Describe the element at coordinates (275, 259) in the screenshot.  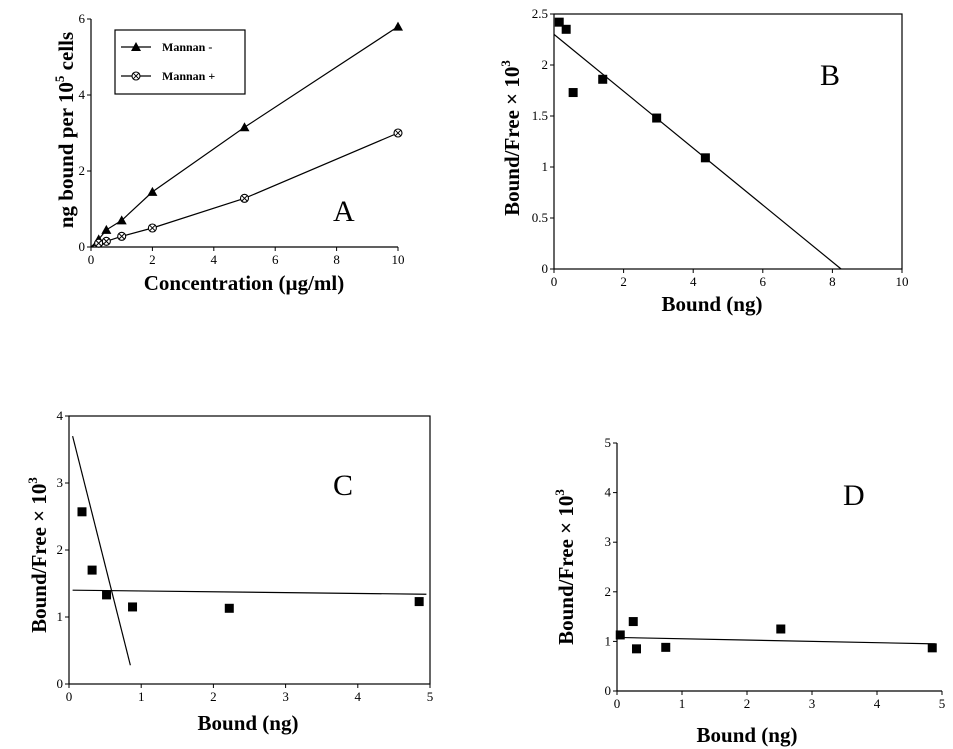
I see `panel-a-x-tick-label: 6` at that location.